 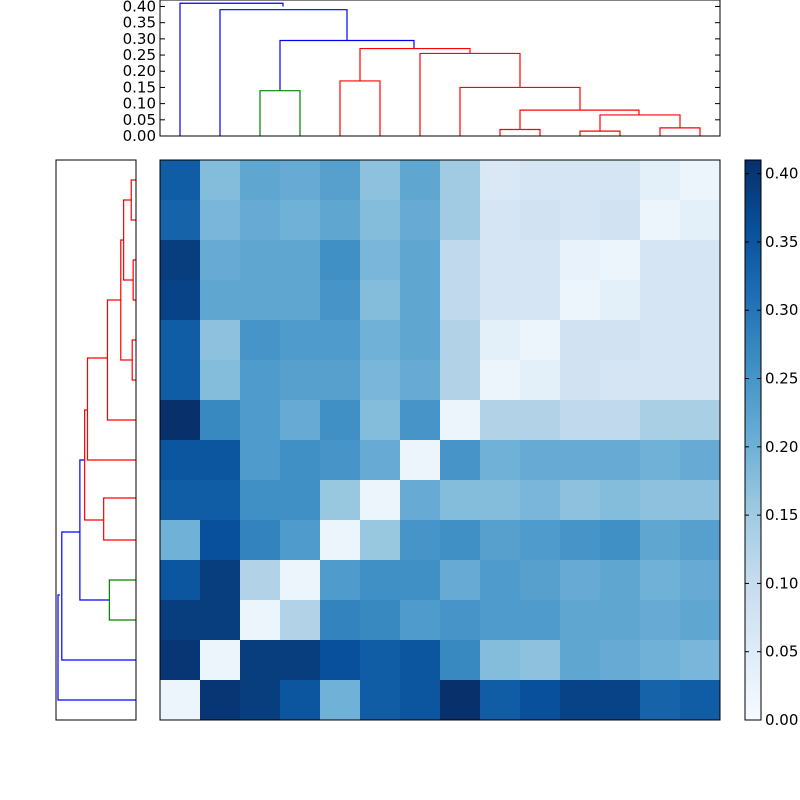 I want to click on top-dendrogram-frame, so click(x=440, y=68).